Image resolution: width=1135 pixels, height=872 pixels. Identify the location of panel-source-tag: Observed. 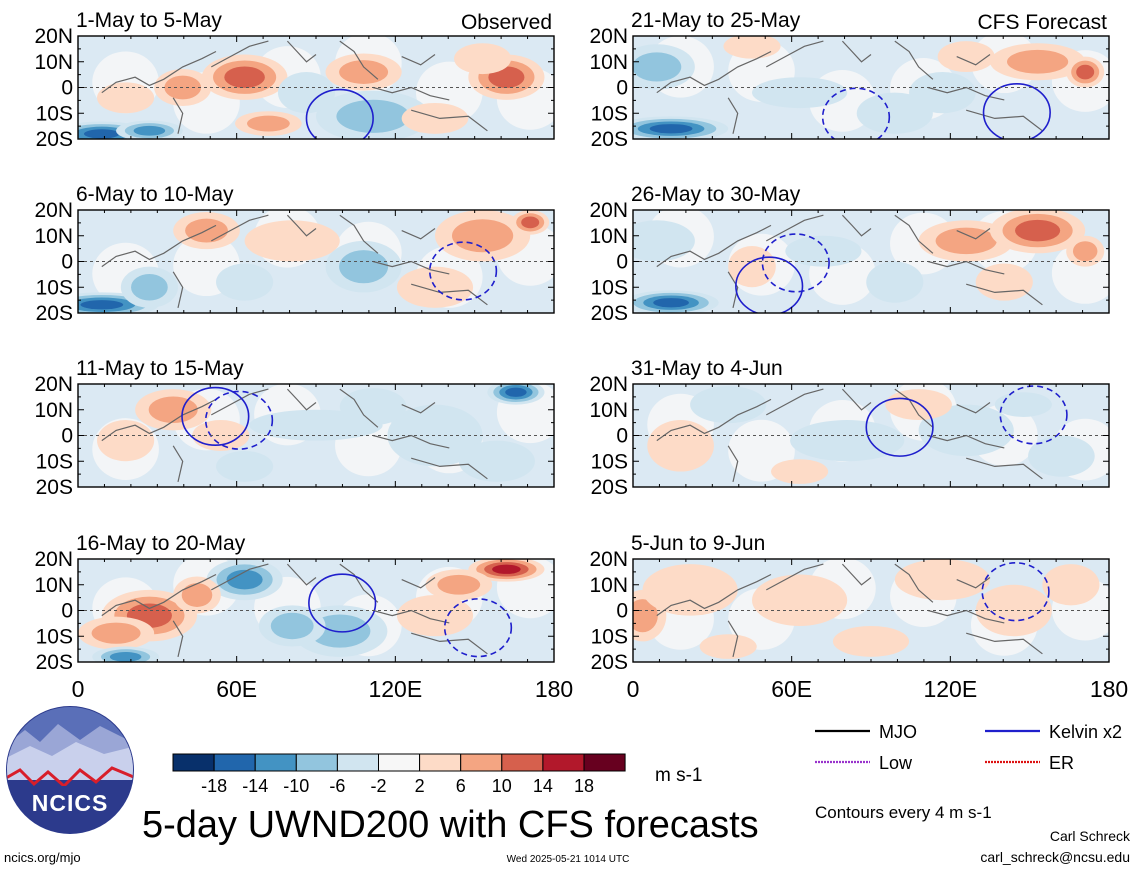
(506, 22).